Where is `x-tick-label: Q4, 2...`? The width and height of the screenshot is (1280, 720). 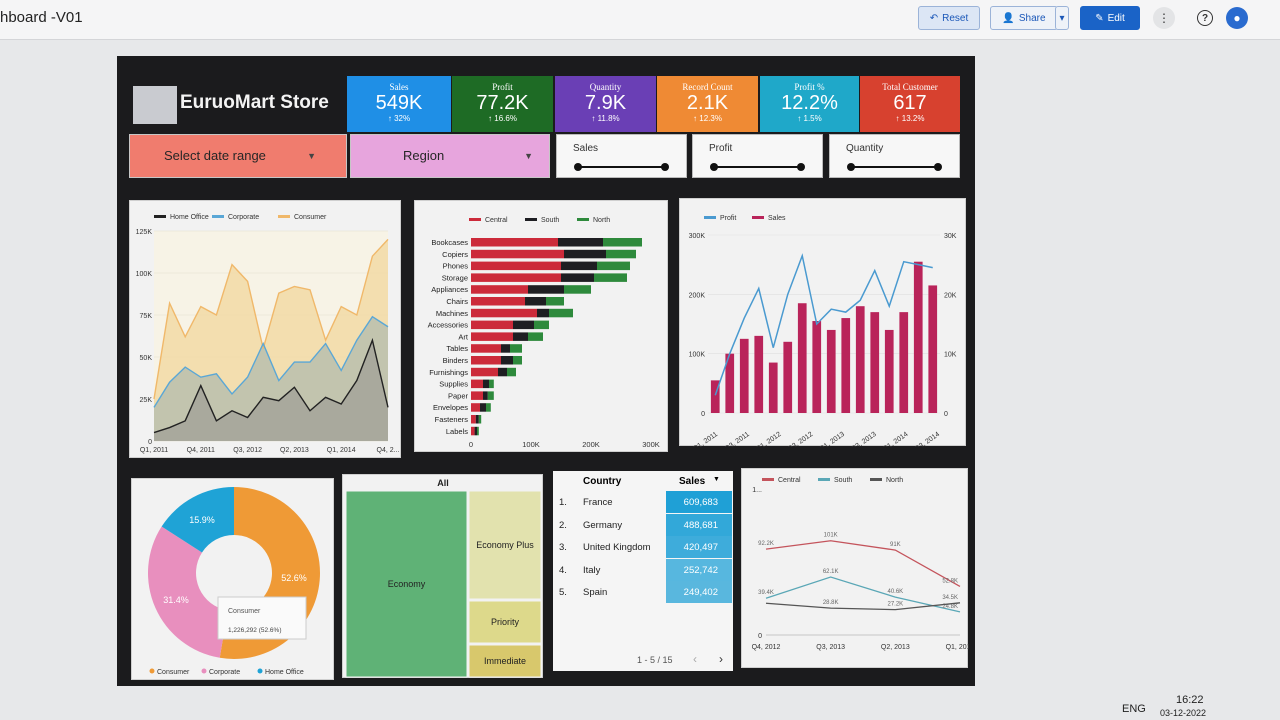
x-tick-label: Q4, 2... is located at coordinates (388, 450).